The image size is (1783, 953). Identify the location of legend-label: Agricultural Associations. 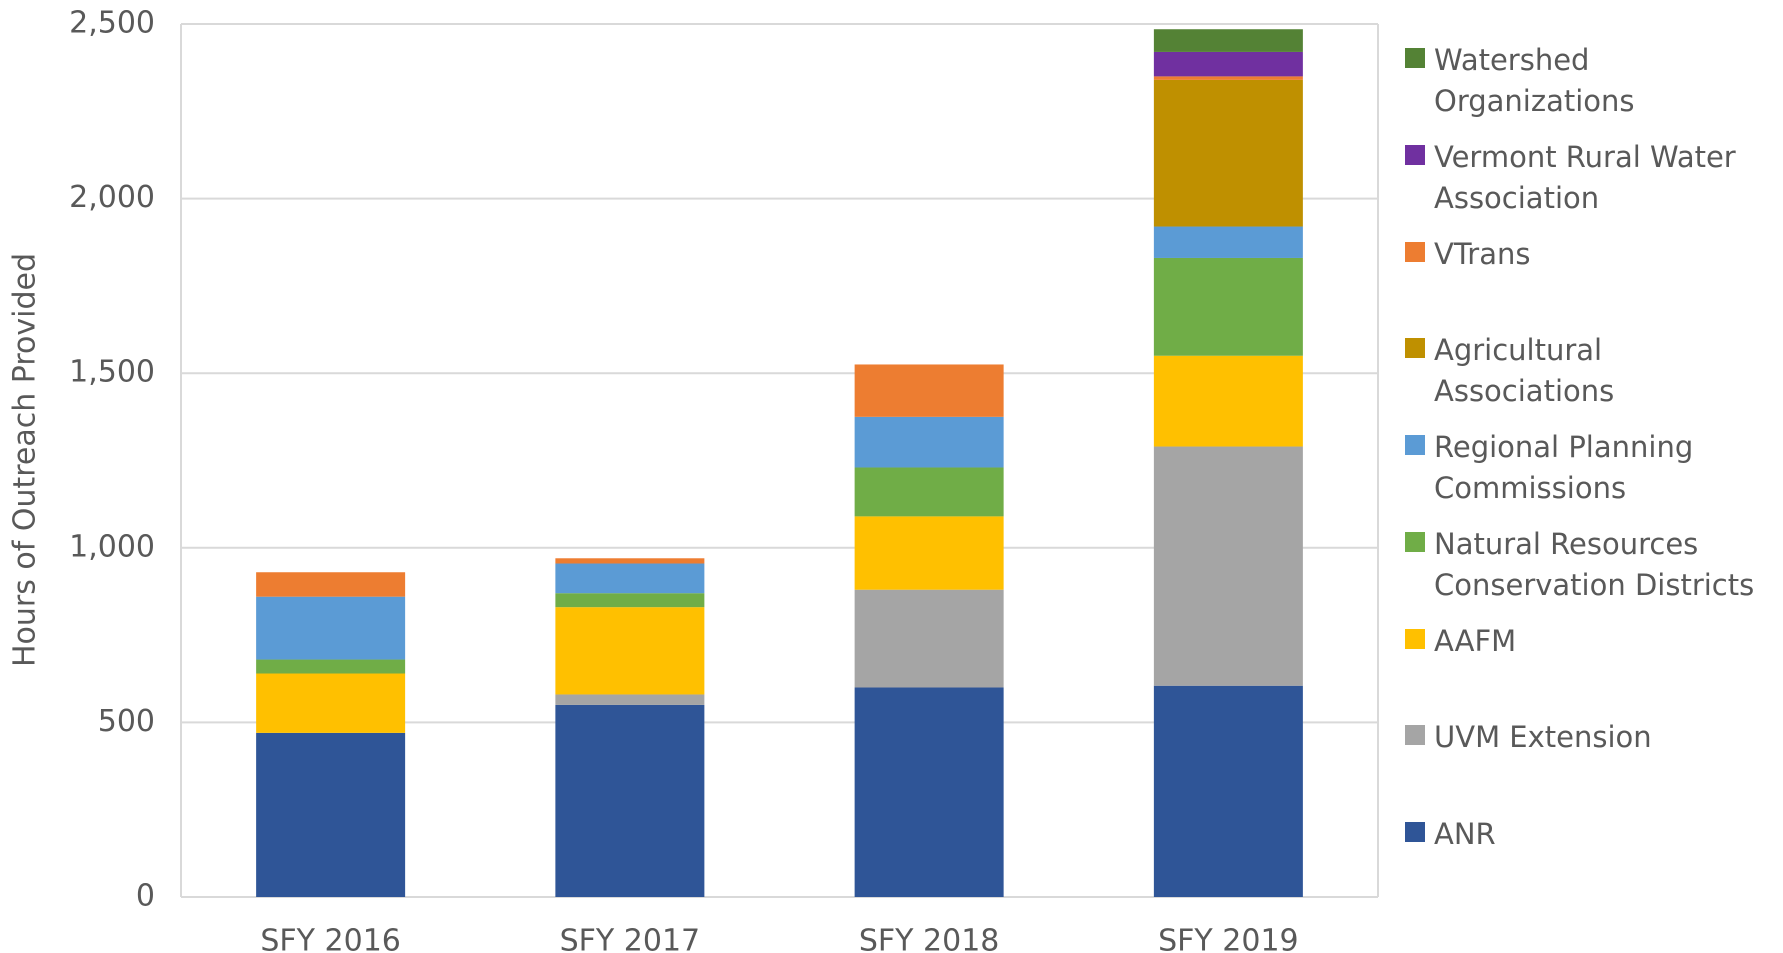
(1524, 370).